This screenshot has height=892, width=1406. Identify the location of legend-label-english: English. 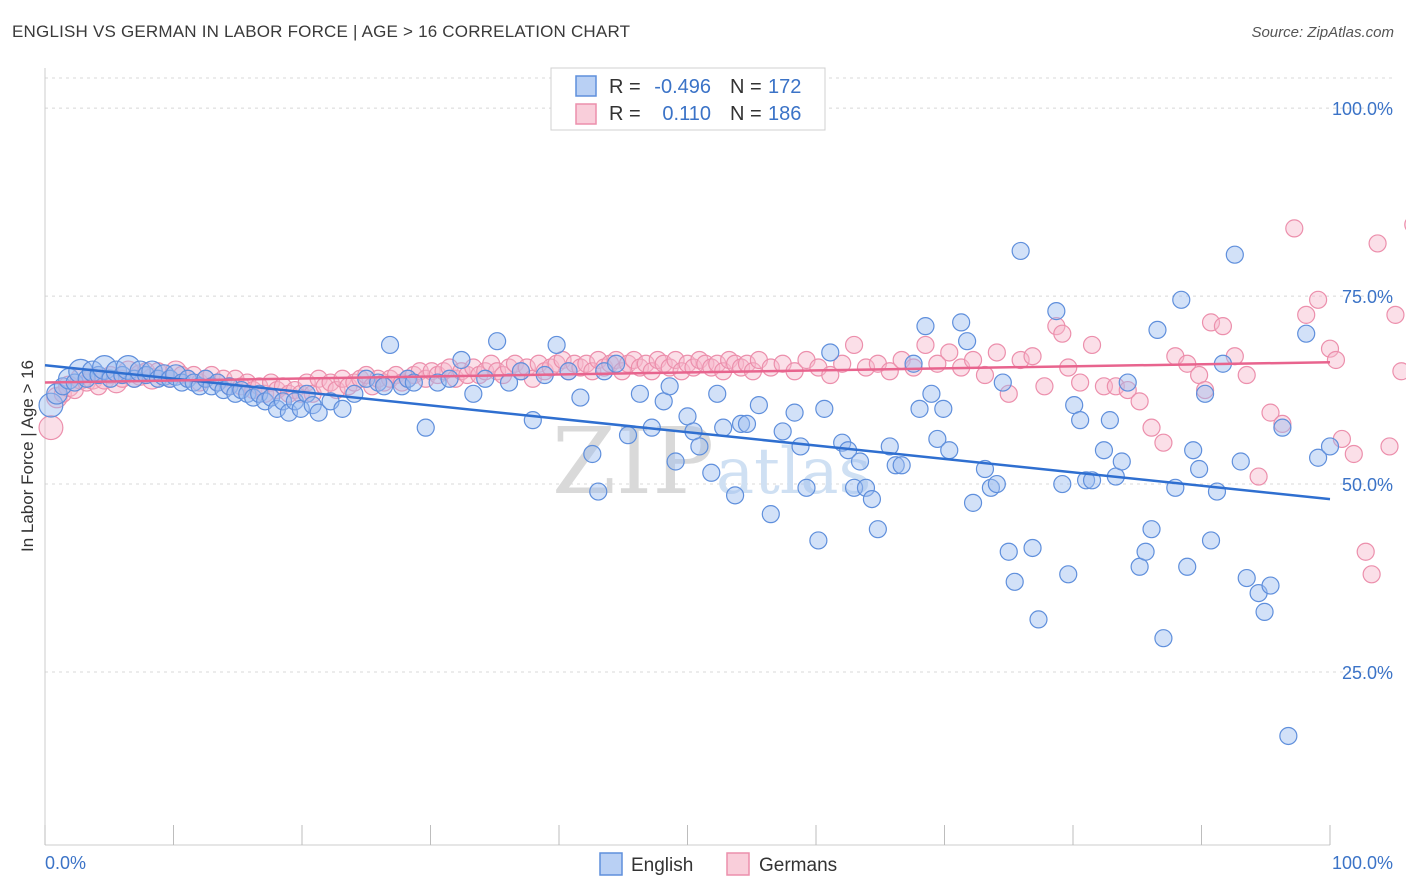
(662, 865).